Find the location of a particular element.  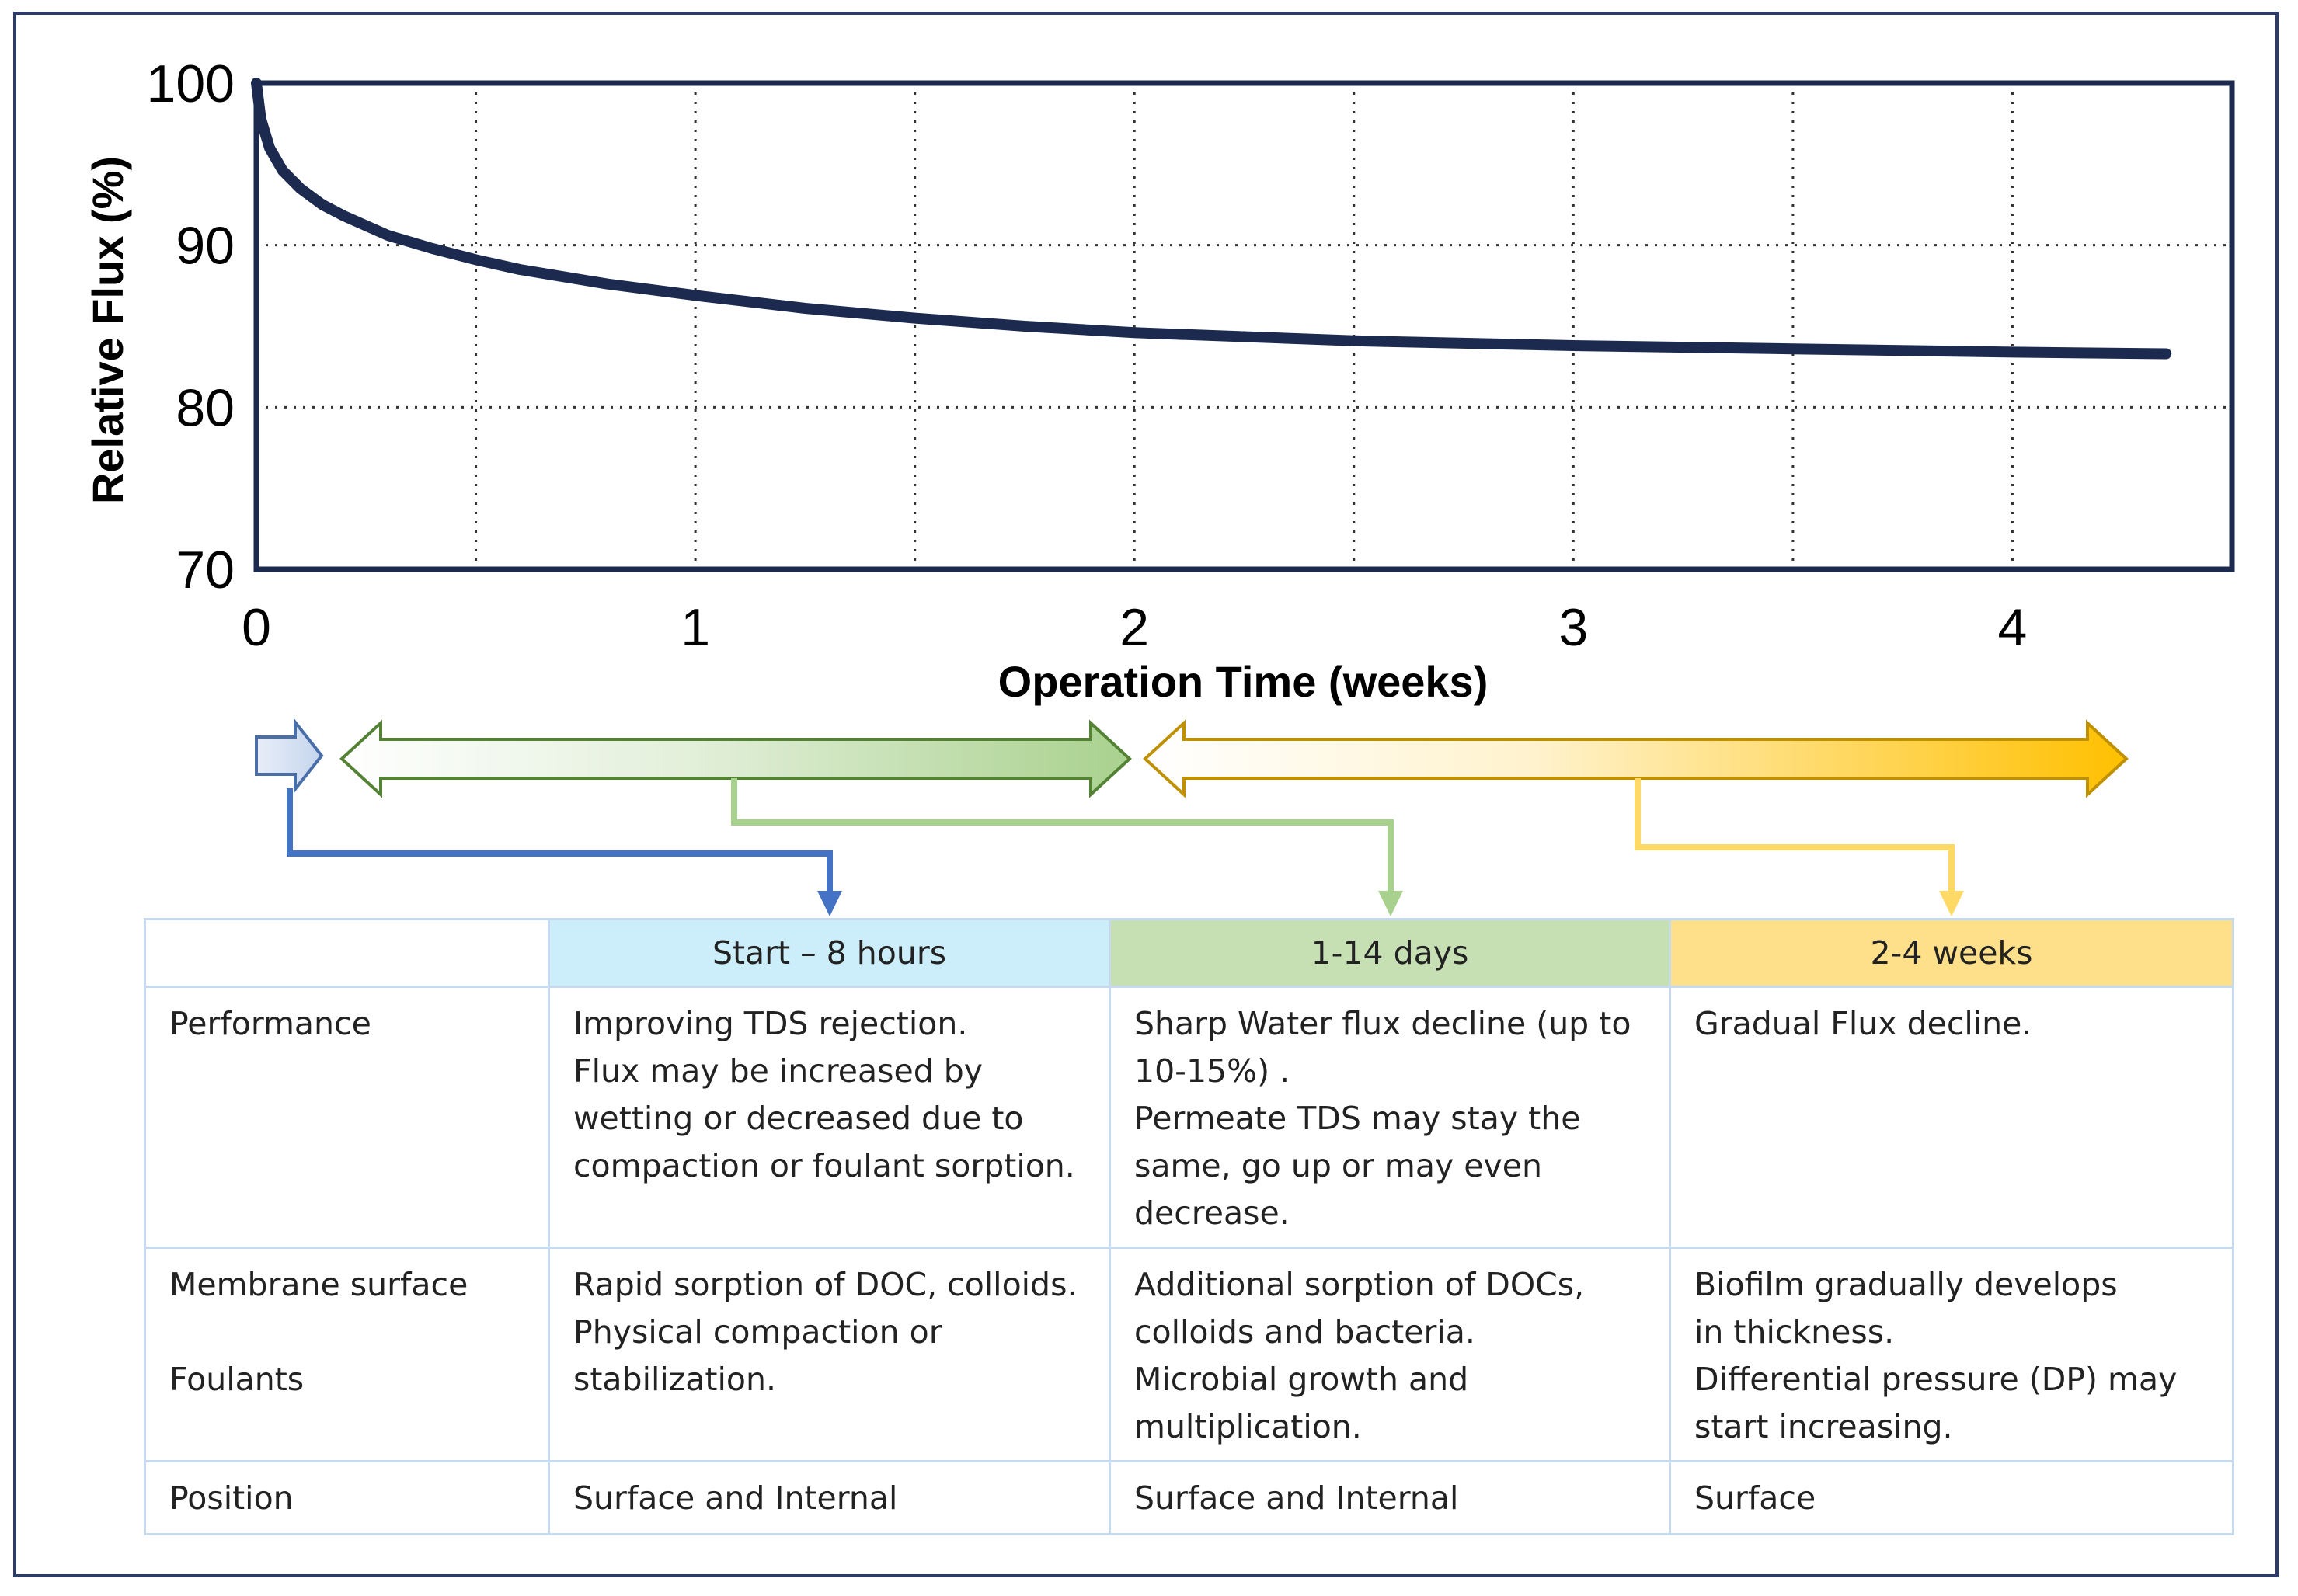

cell-line: stabilization. is located at coordinates (675, 1379).